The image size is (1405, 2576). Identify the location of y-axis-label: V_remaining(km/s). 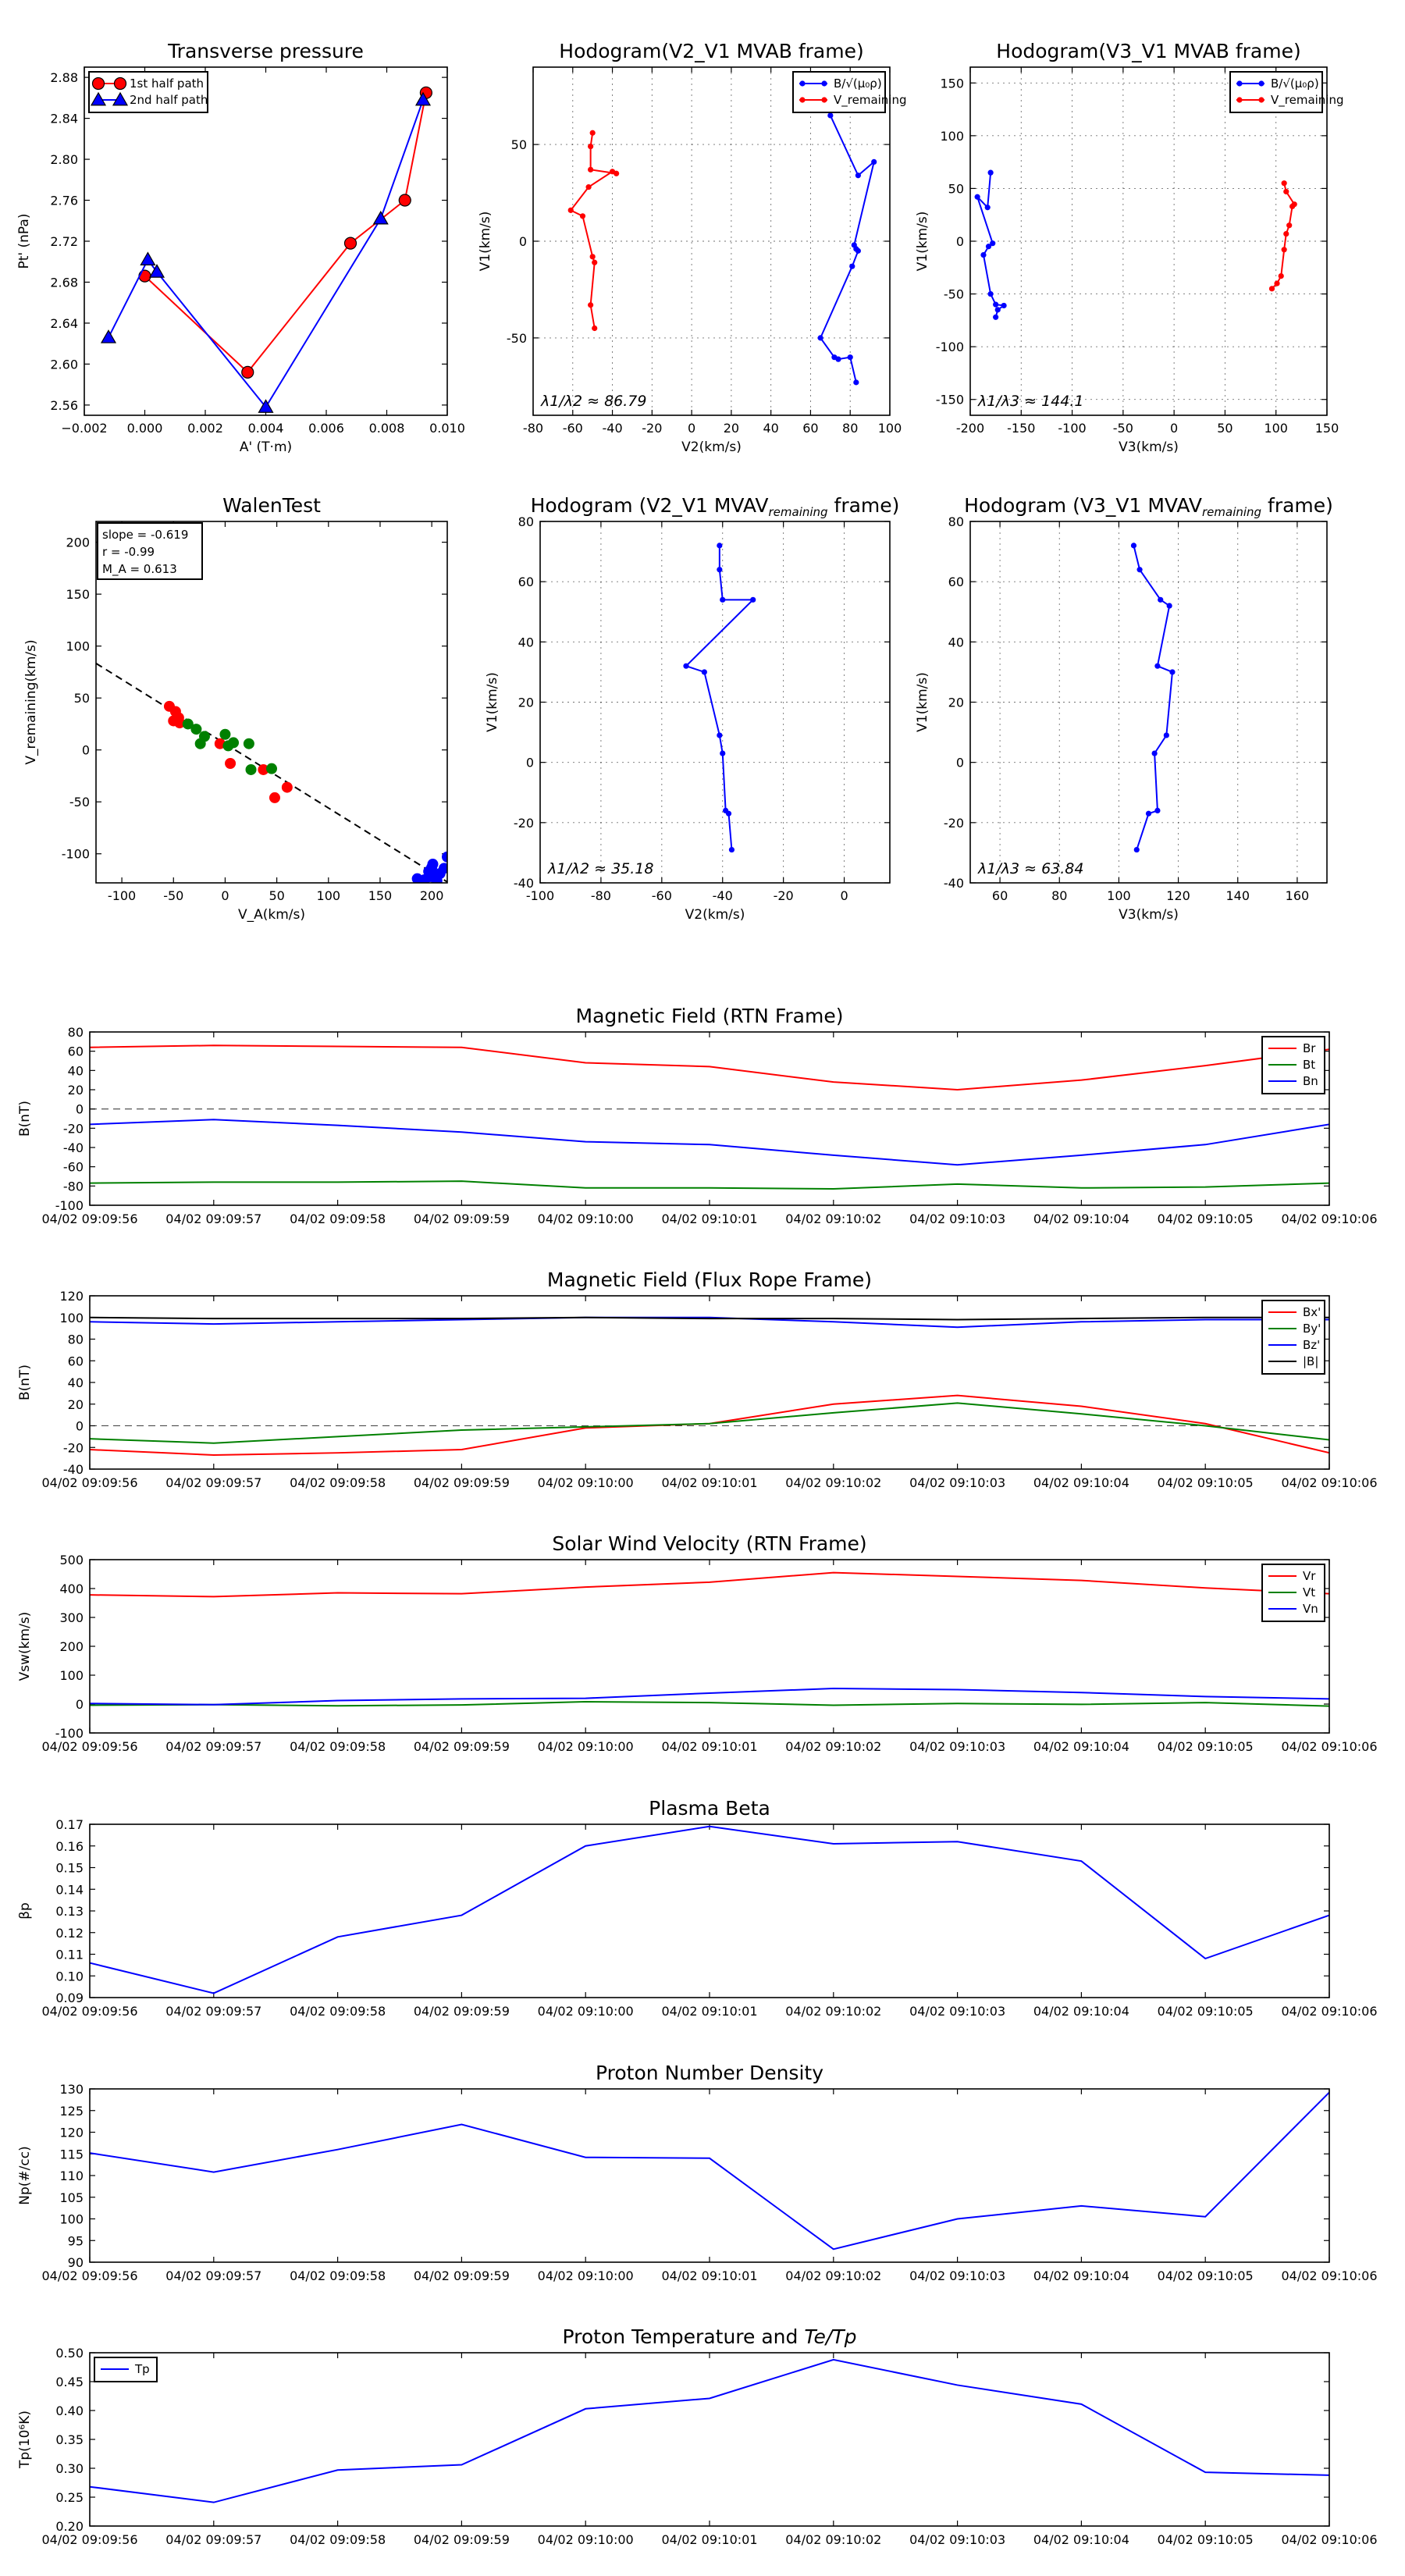
(31, 701).